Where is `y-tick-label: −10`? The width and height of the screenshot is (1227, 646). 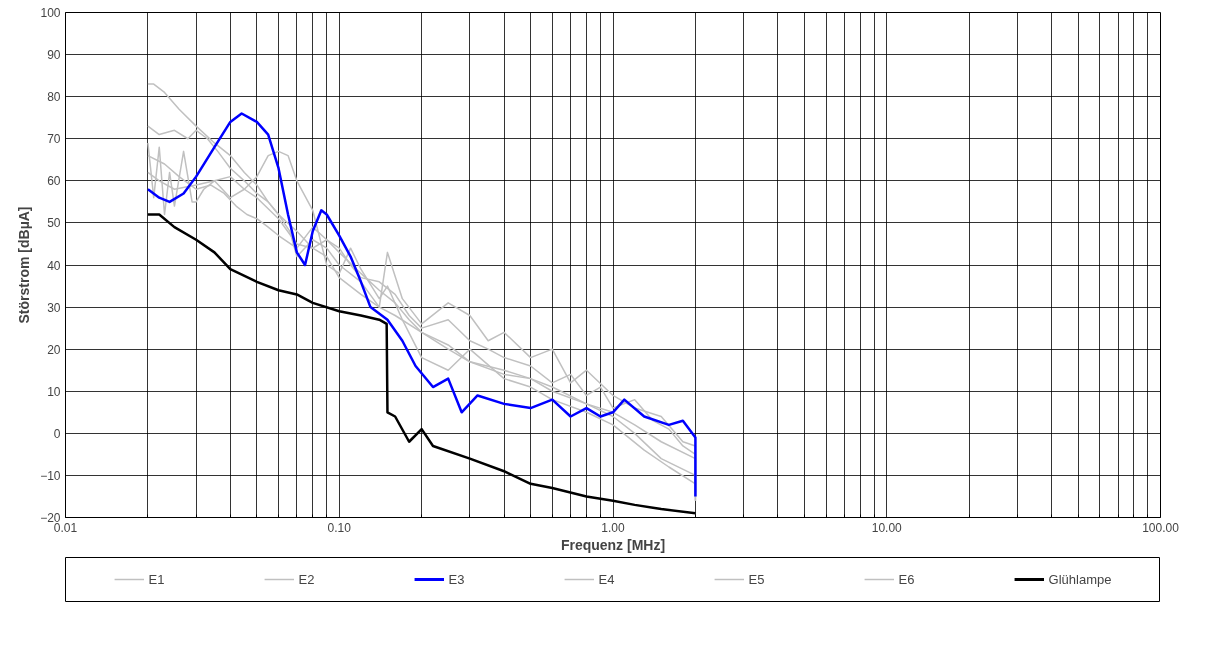 y-tick-label: −10 is located at coordinates (50, 475).